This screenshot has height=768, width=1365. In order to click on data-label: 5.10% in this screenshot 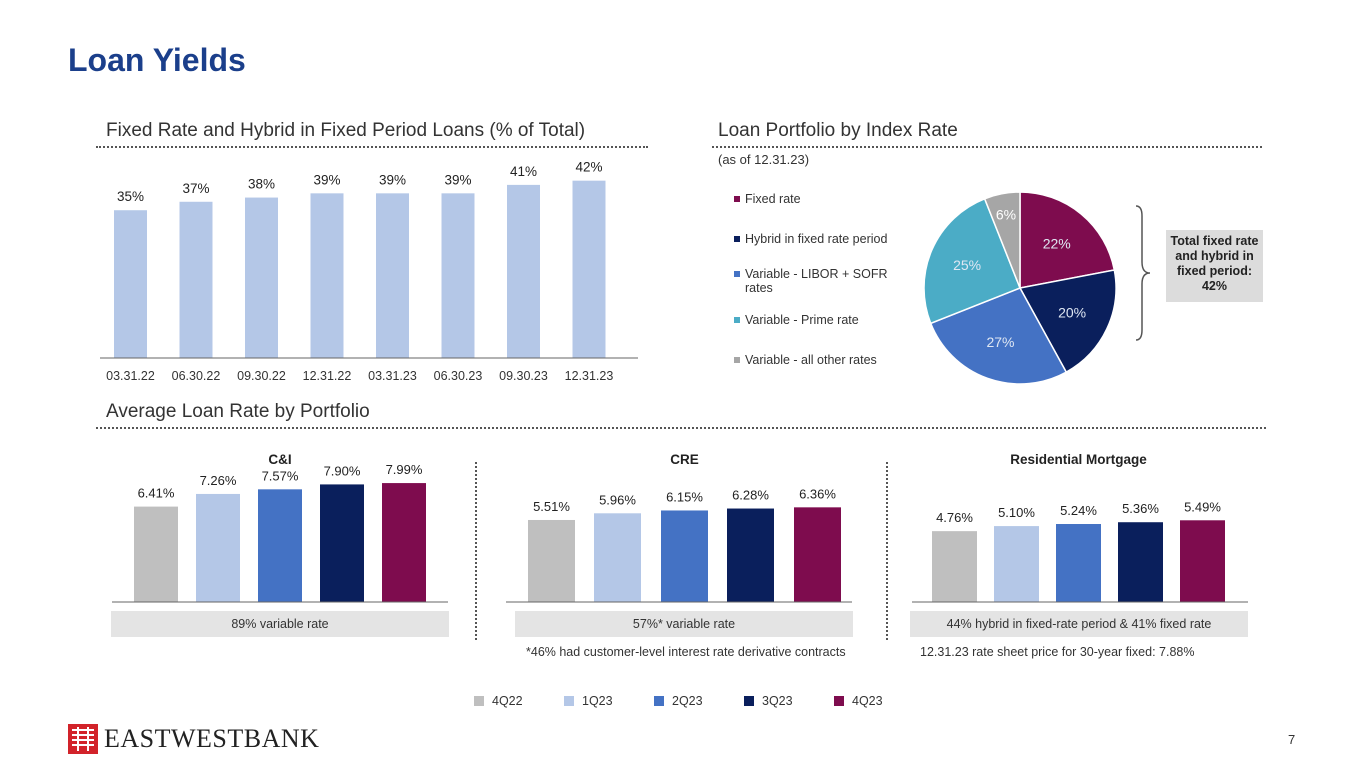, I will do `click(1016, 512)`.